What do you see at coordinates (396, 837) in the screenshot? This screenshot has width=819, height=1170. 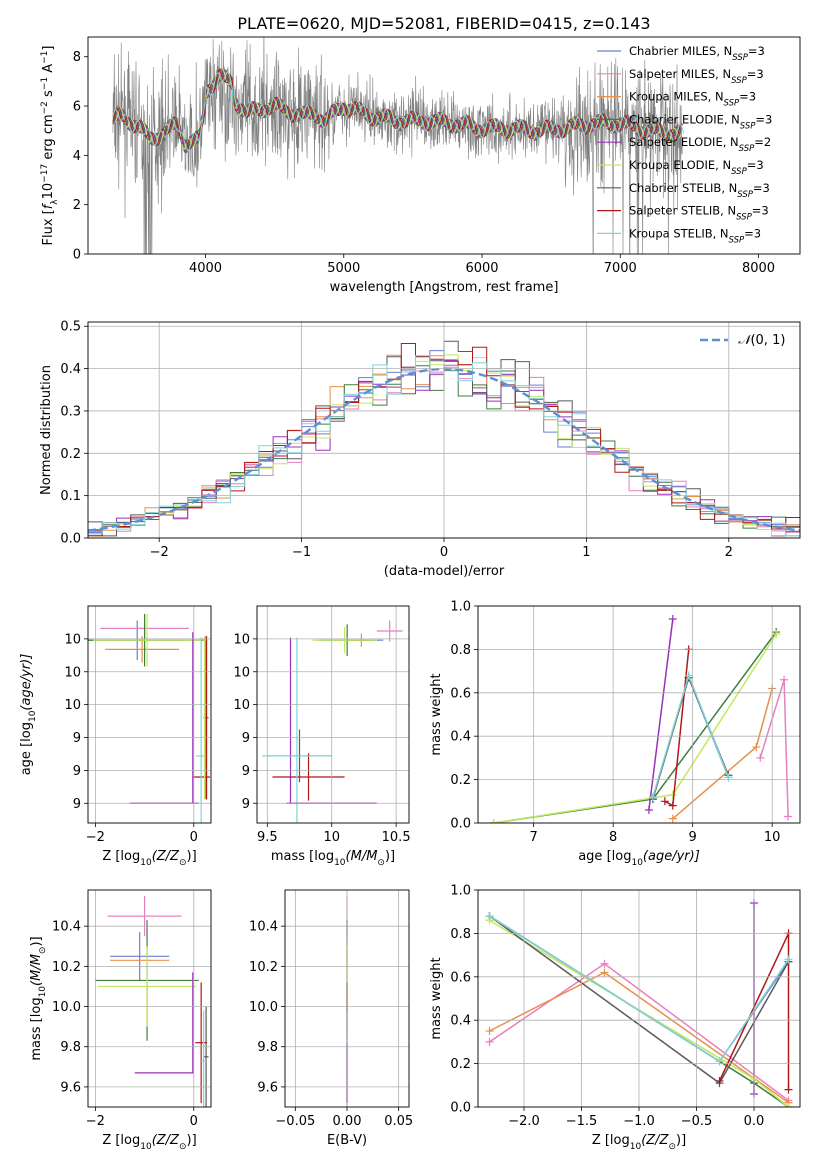 I see `x-tick-label: 10.5` at bounding box center [396, 837].